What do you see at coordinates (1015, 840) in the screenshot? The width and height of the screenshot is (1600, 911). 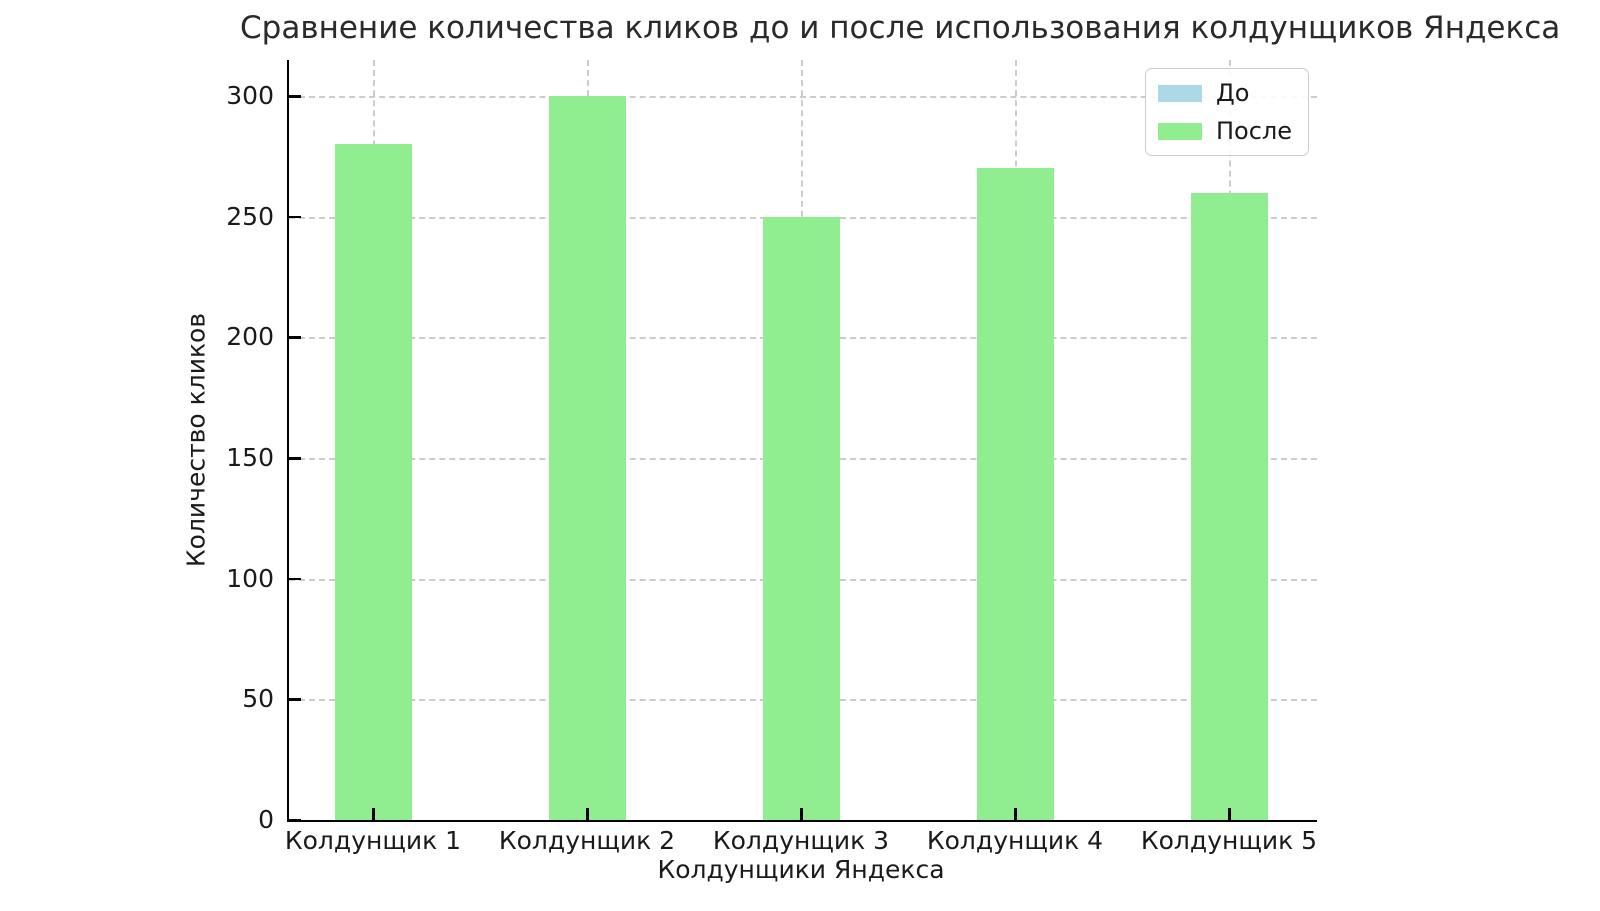 I see `x-tick-label: Колдунщик 4` at bounding box center [1015, 840].